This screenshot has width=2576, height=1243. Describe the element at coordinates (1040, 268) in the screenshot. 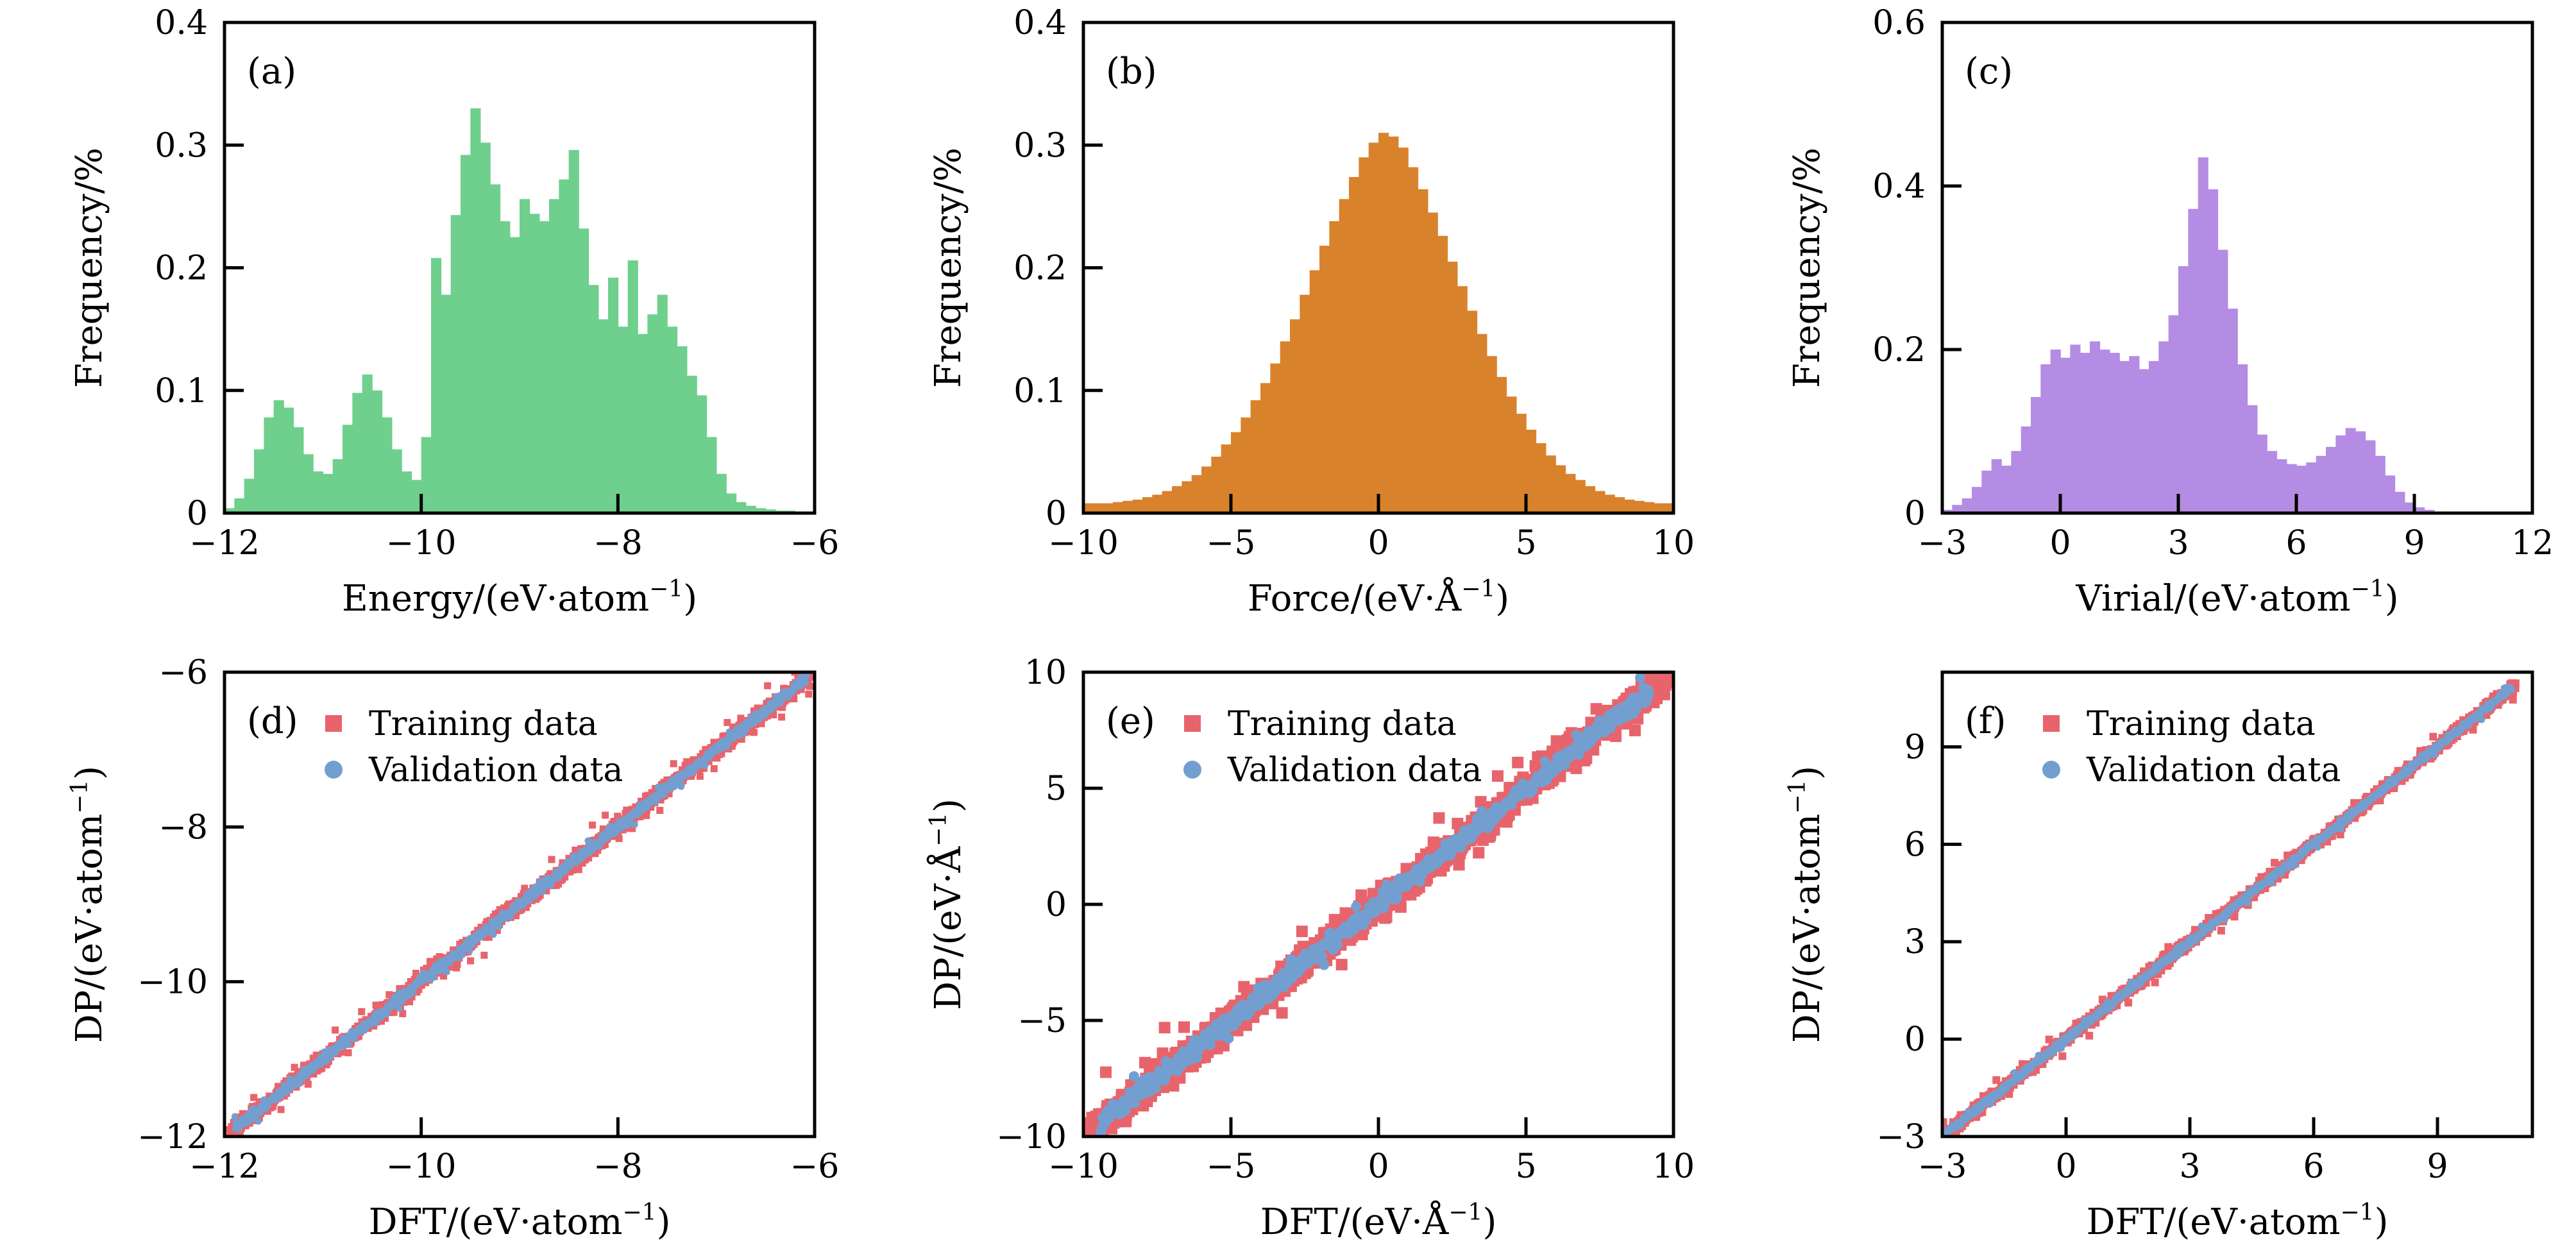

I see `y-tick-label: 0.2` at that location.